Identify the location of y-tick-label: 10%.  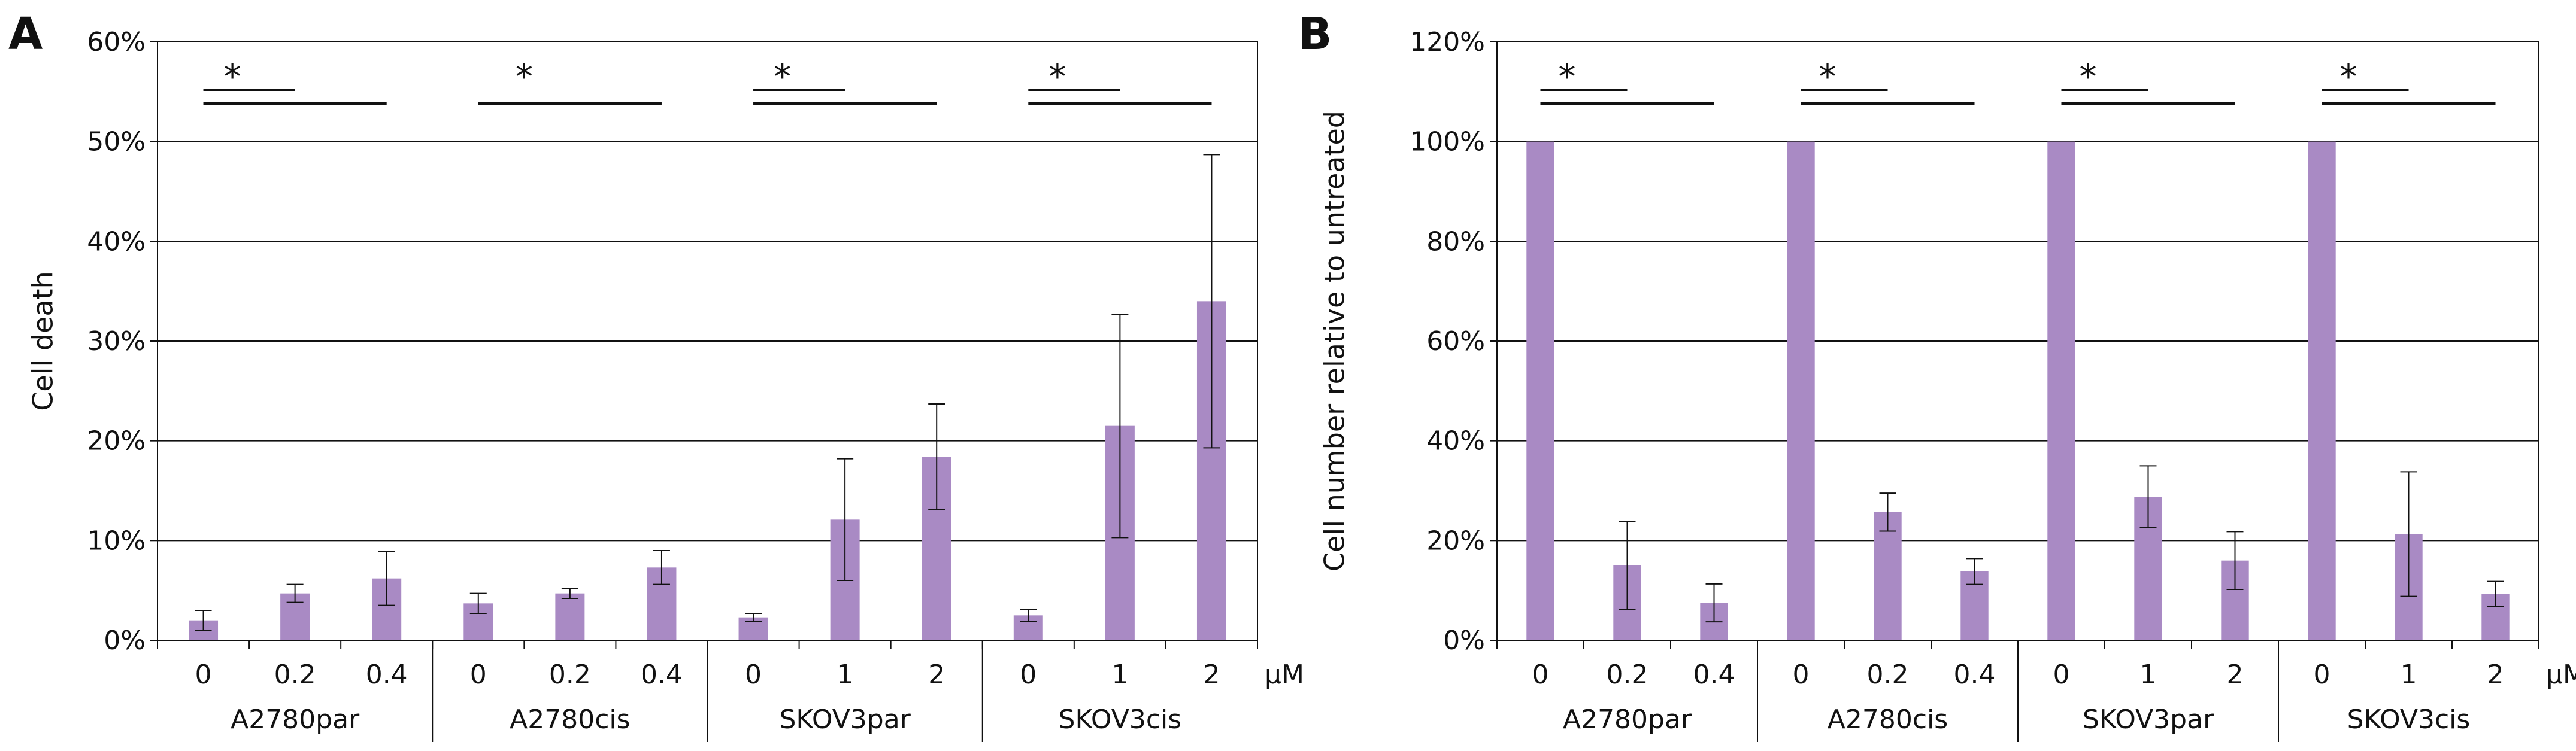
(116, 540).